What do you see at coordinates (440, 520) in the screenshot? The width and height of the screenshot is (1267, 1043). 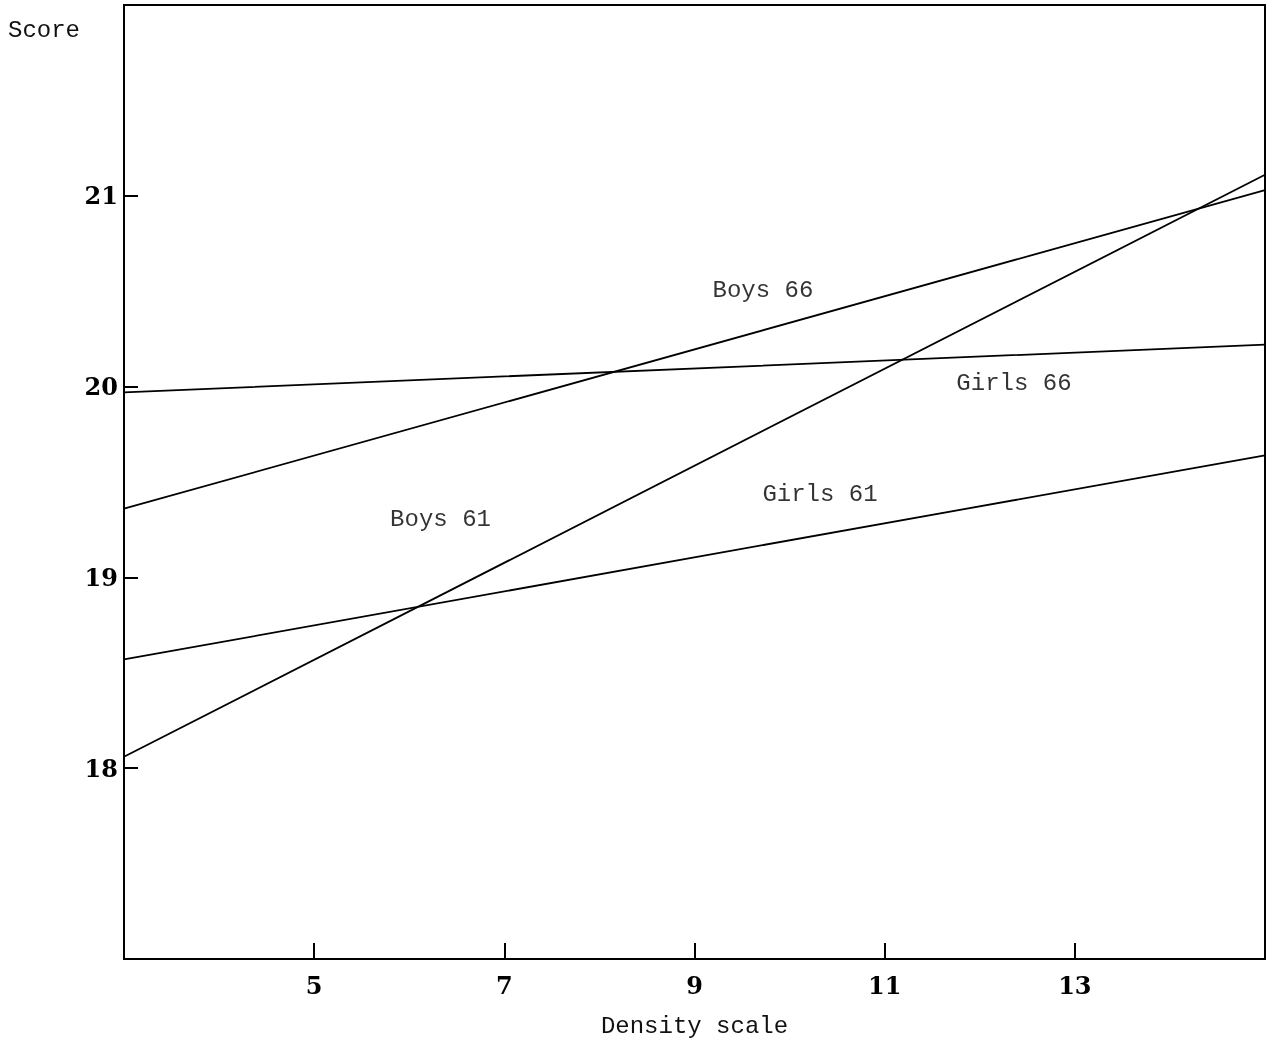 I see `series-label: Boys 61` at bounding box center [440, 520].